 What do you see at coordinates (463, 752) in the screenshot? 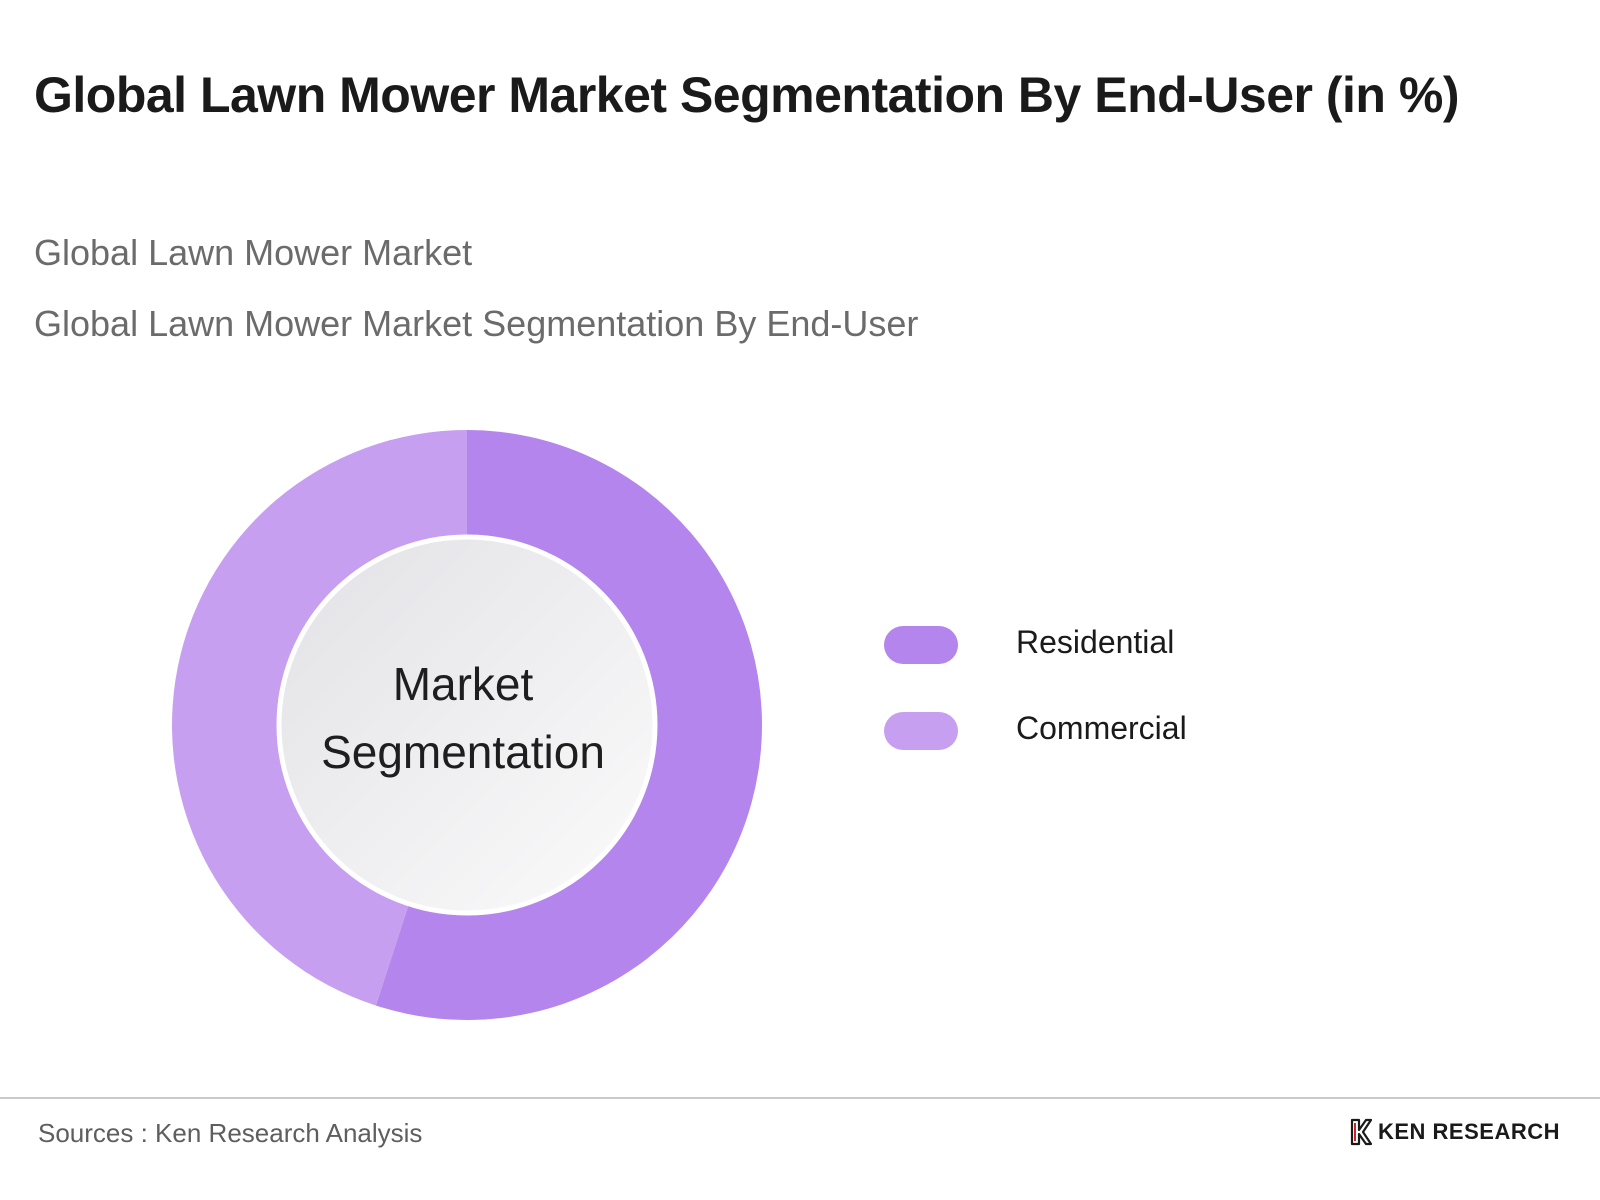
I see `center-label-line-2: Segmentation` at bounding box center [463, 752].